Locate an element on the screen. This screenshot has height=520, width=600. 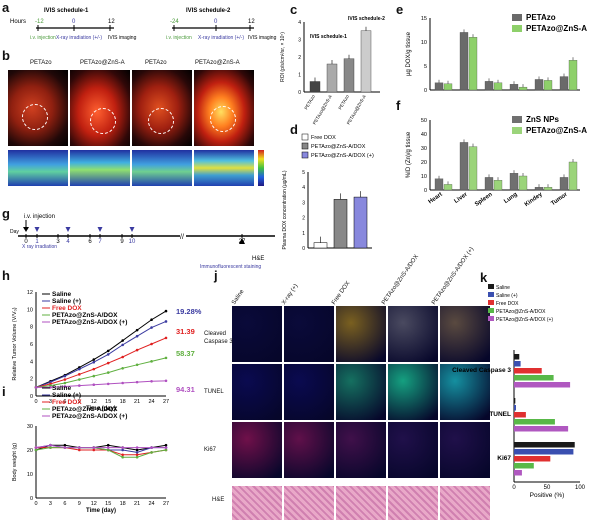
svg-text: 12 is located at coordinates (111, 22).